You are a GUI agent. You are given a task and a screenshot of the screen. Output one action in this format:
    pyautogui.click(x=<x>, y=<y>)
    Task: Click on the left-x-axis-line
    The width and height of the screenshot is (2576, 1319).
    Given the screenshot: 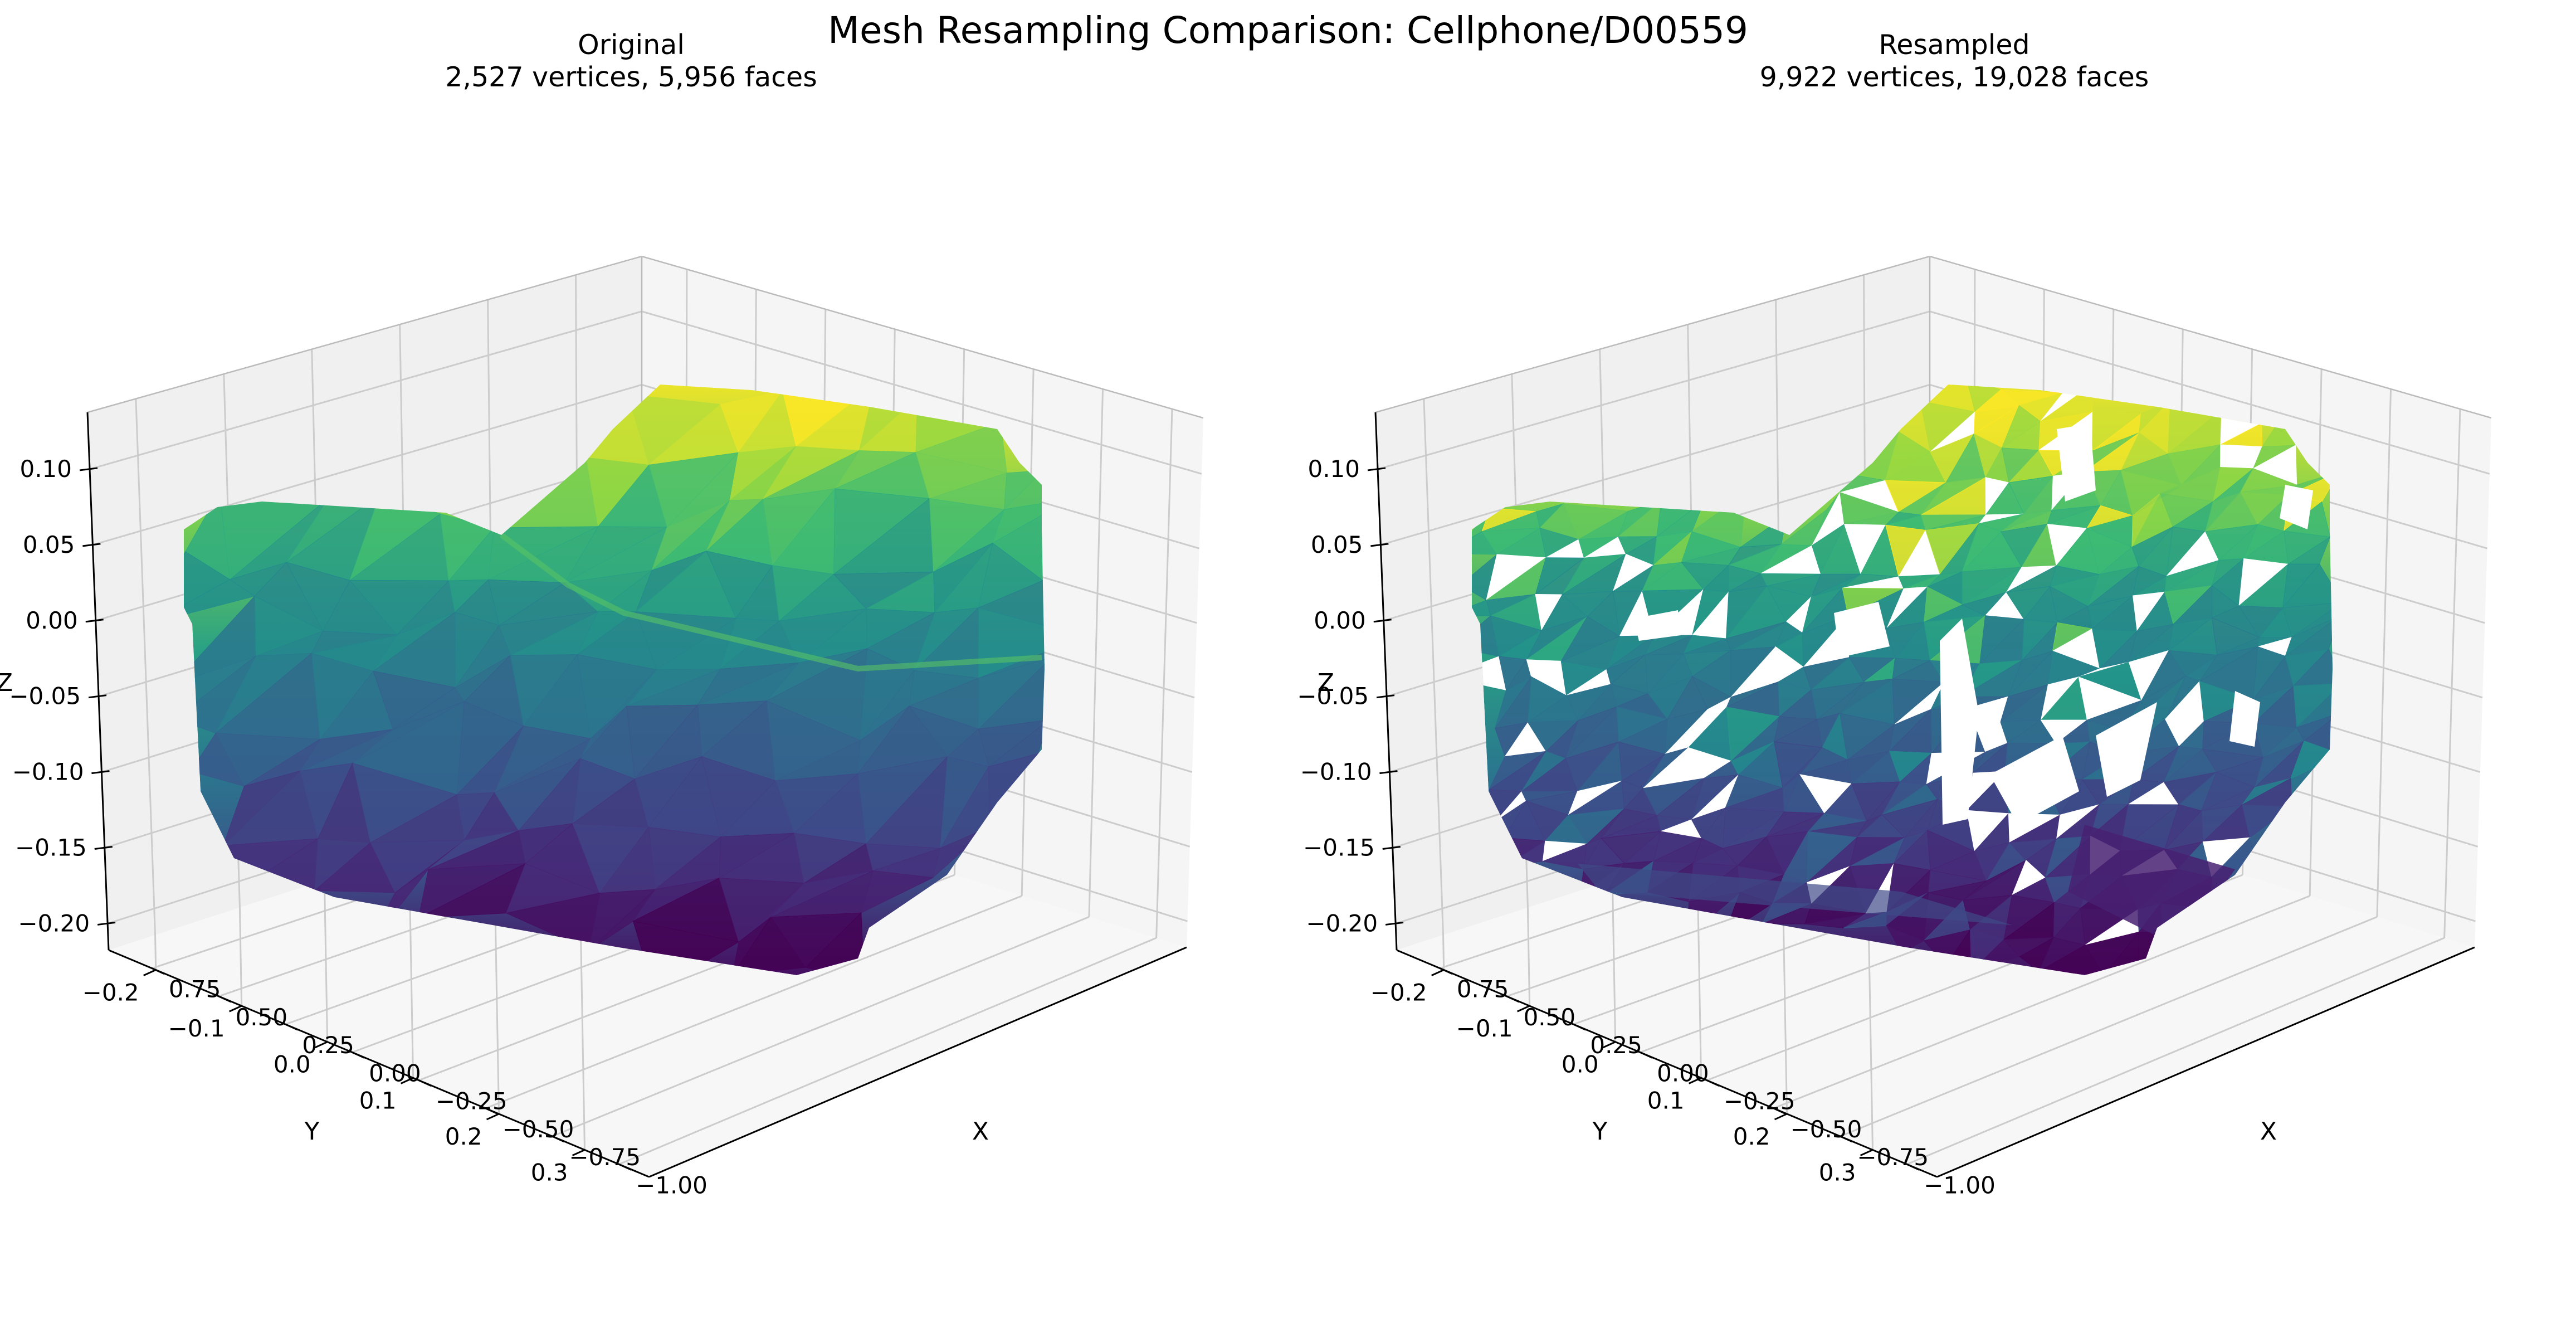 What is the action you would take?
    pyautogui.click(x=917, y=1062)
    